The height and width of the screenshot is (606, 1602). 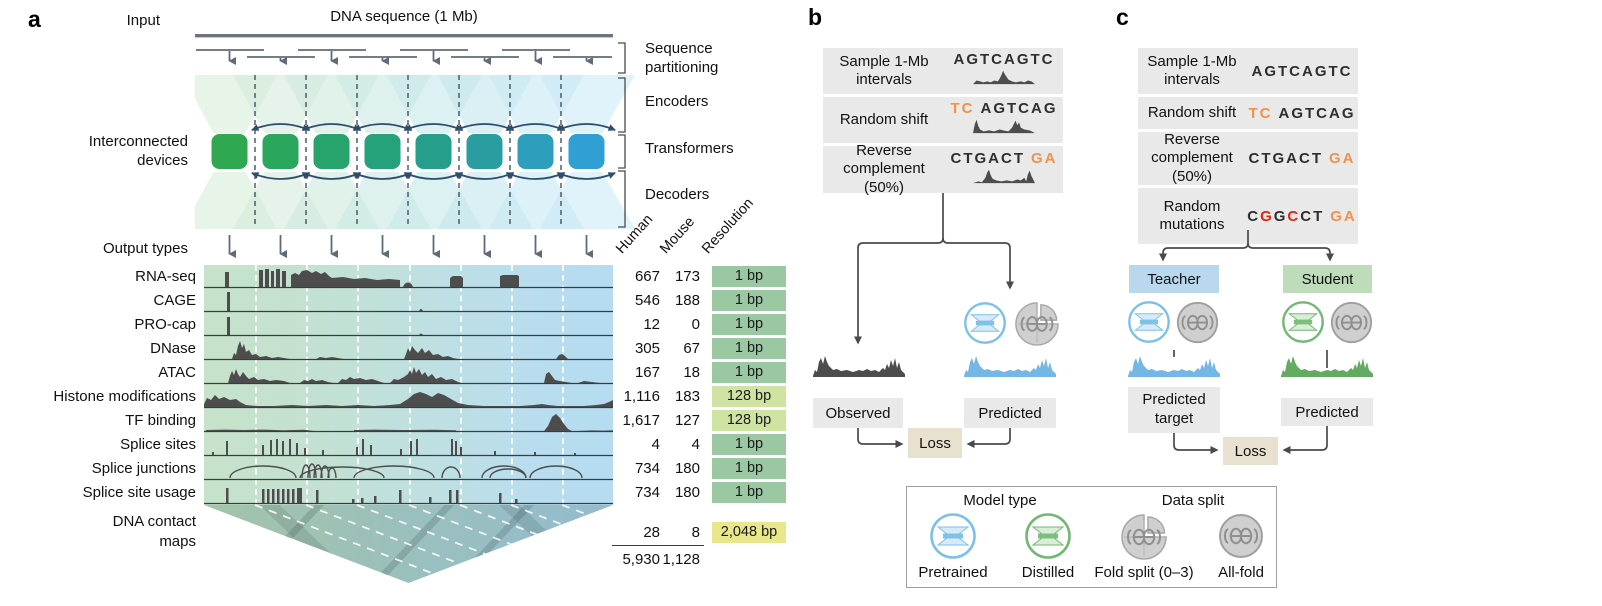 What do you see at coordinates (651, 532) in the screenshot?
I see `human-count: 28` at bounding box center [651, 532].